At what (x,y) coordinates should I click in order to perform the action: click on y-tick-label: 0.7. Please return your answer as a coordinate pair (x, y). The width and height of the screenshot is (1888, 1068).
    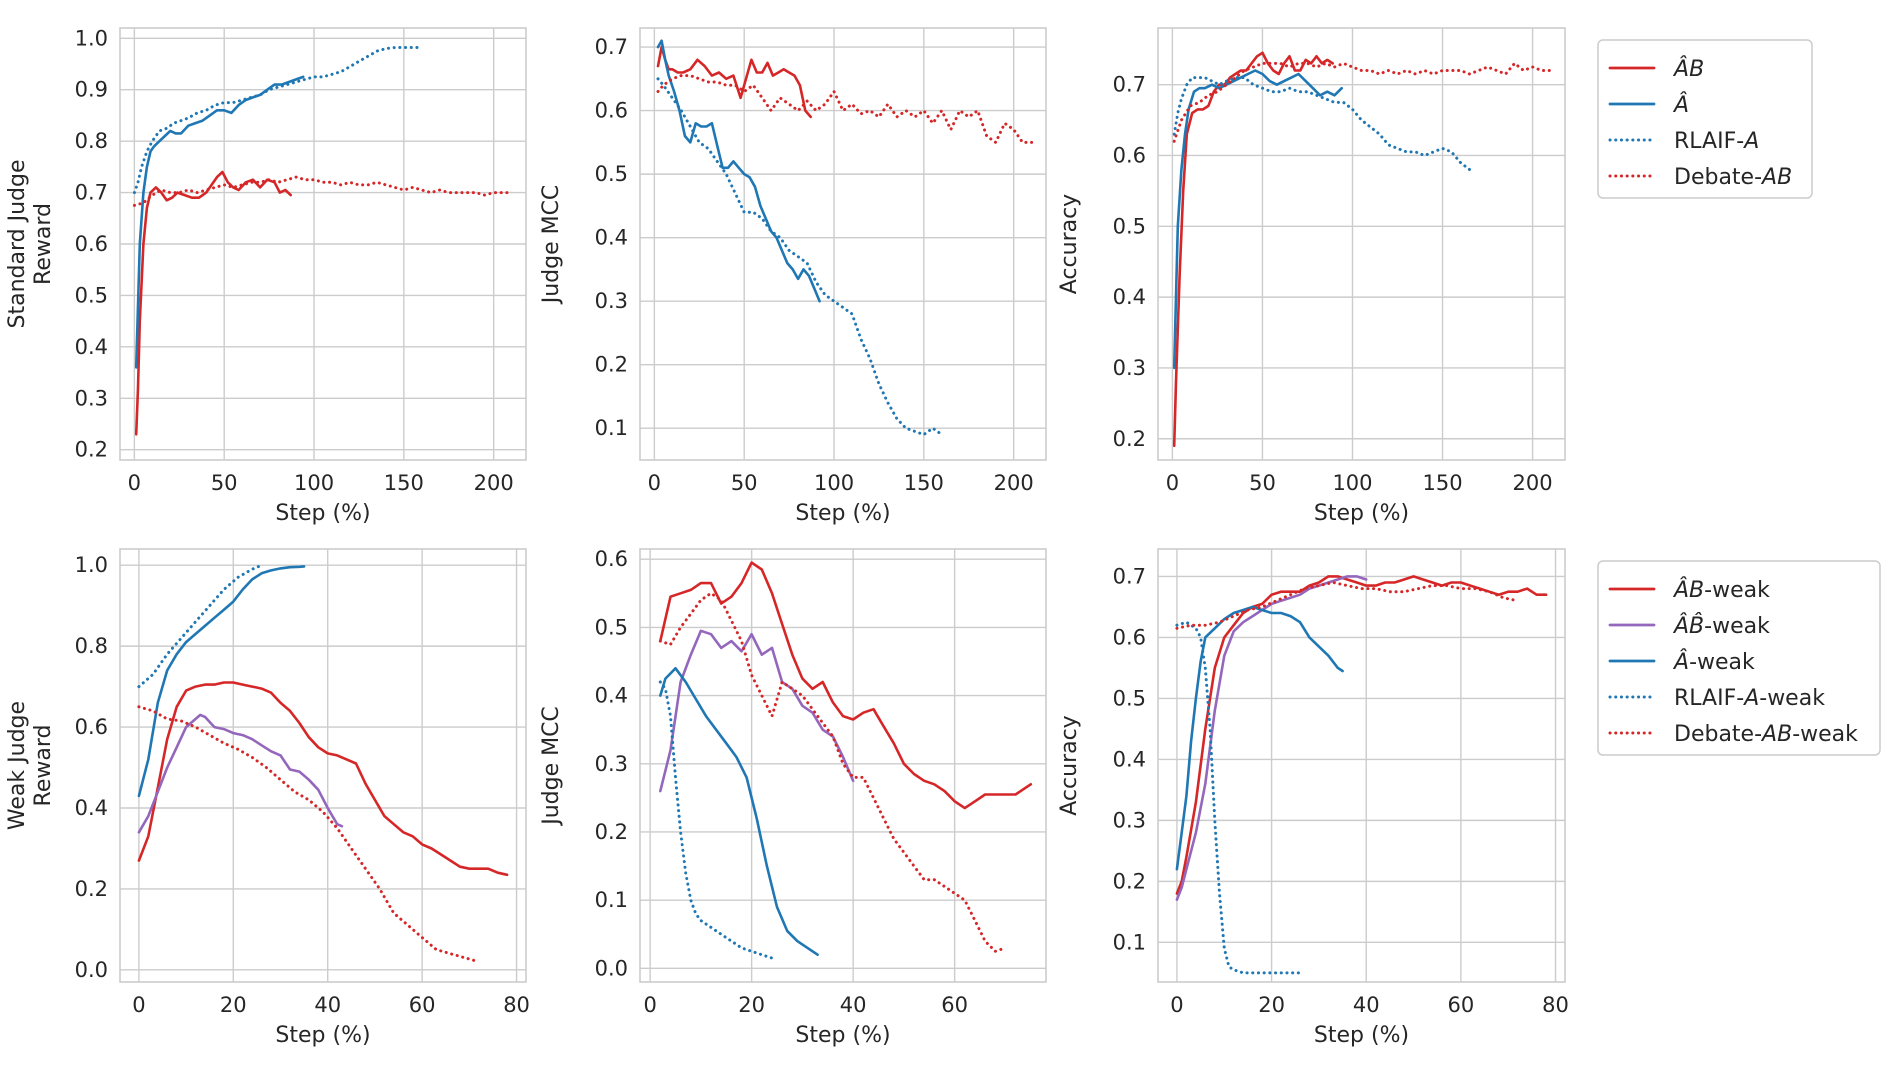
    Looking at the image, I should click on (1129, 576).